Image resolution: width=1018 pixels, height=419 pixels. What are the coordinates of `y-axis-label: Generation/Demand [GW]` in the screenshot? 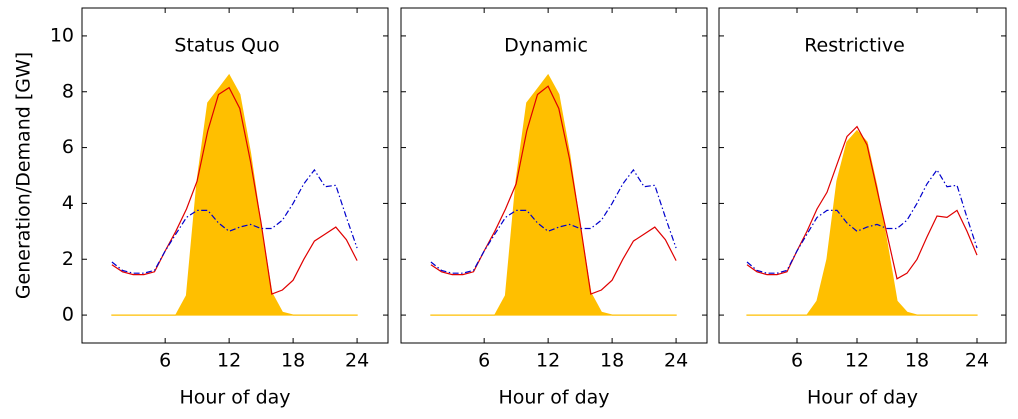 It's located at (24, 175).